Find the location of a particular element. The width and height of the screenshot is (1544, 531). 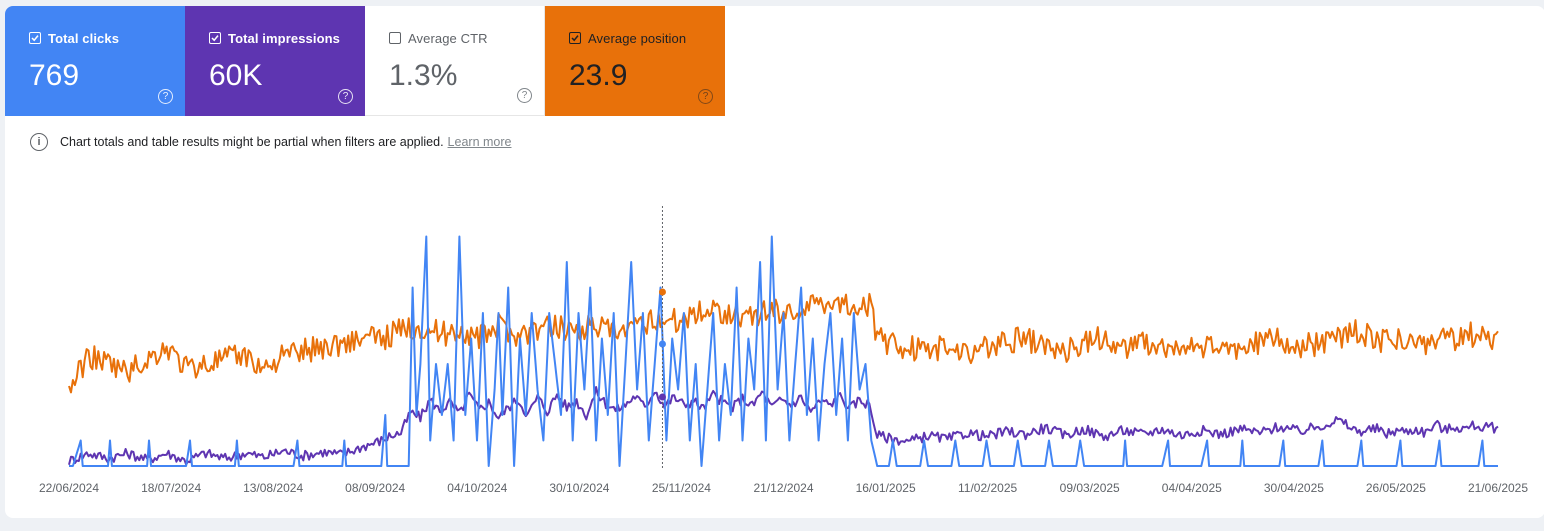

x-tick-label: 04/10/2024 is located at coordinates (477, 488).